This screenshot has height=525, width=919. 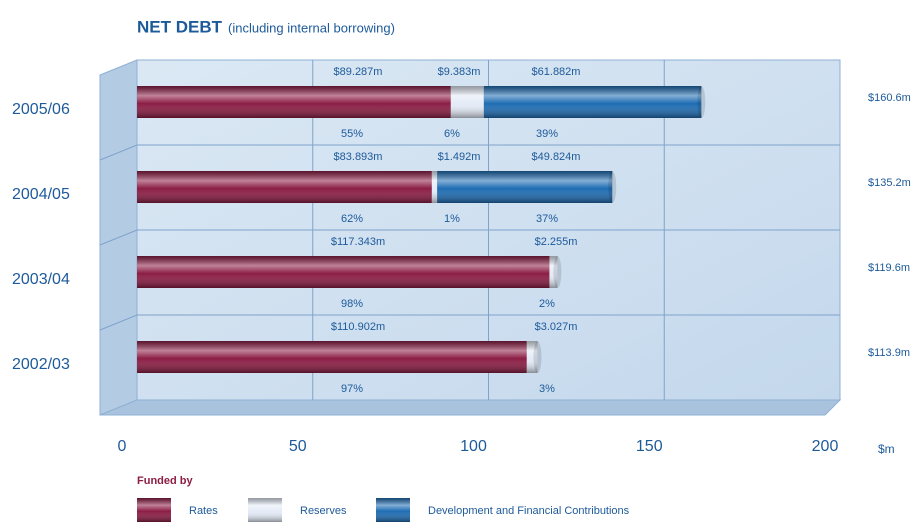 What do you see at coordinates (556, 72) in the screenshot?
I see `value-label: $61.882m` at bounding box center [556, 72].